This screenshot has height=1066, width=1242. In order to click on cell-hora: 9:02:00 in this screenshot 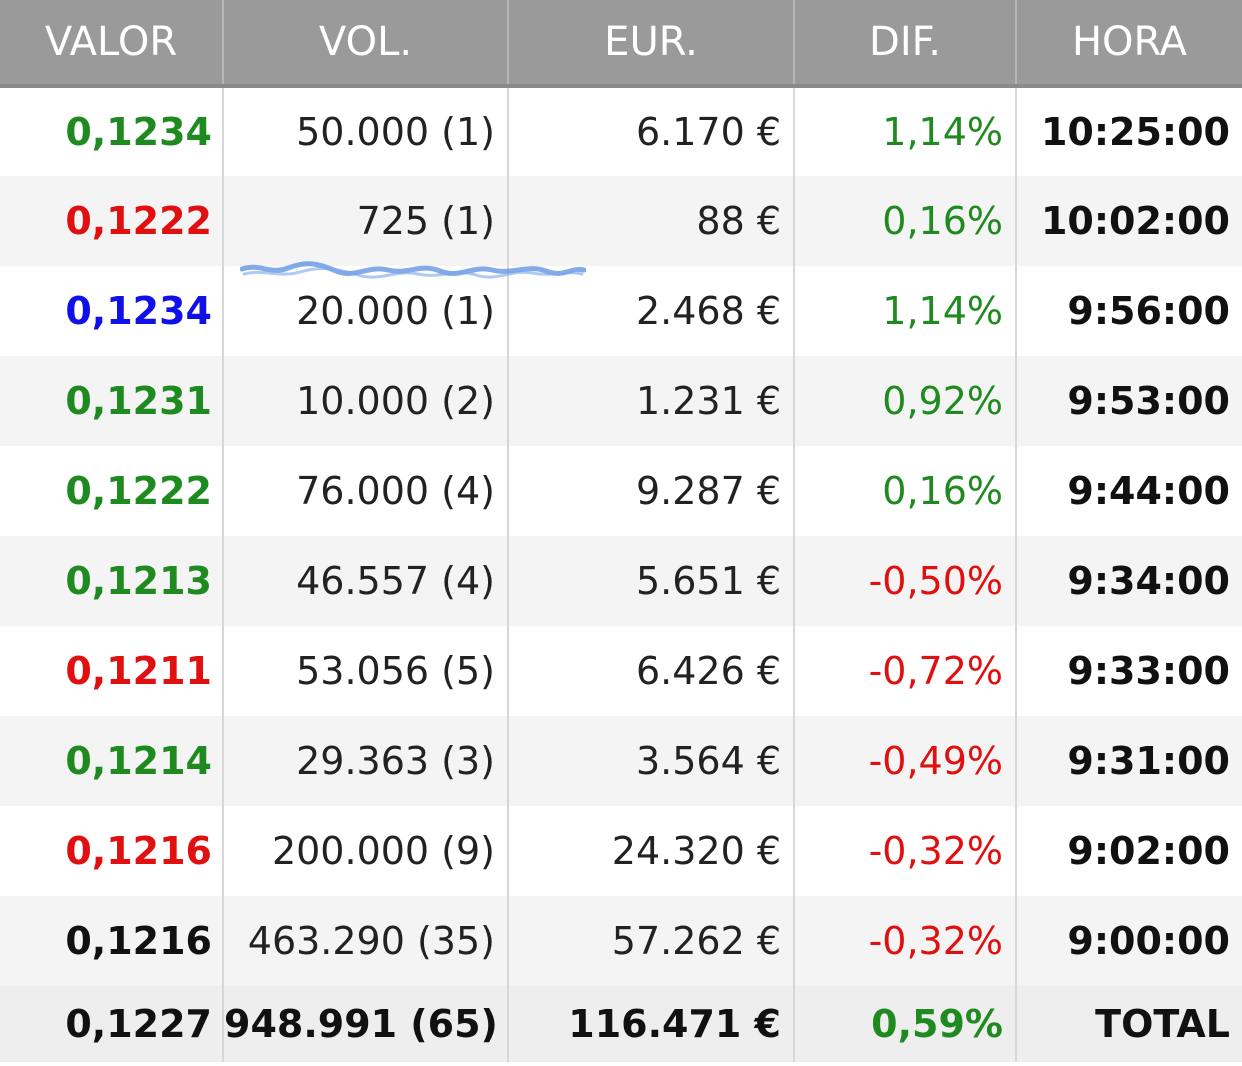, I will do `click(1128, 851)`.